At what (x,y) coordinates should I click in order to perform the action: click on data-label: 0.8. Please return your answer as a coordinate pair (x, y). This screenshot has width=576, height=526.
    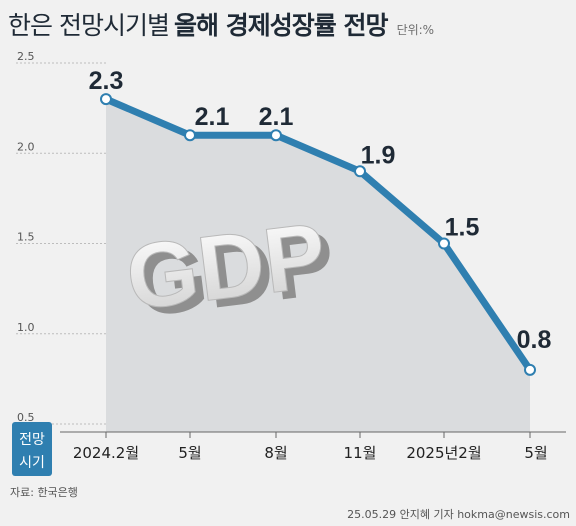
    Looking at the image, I should click on (534, 340).